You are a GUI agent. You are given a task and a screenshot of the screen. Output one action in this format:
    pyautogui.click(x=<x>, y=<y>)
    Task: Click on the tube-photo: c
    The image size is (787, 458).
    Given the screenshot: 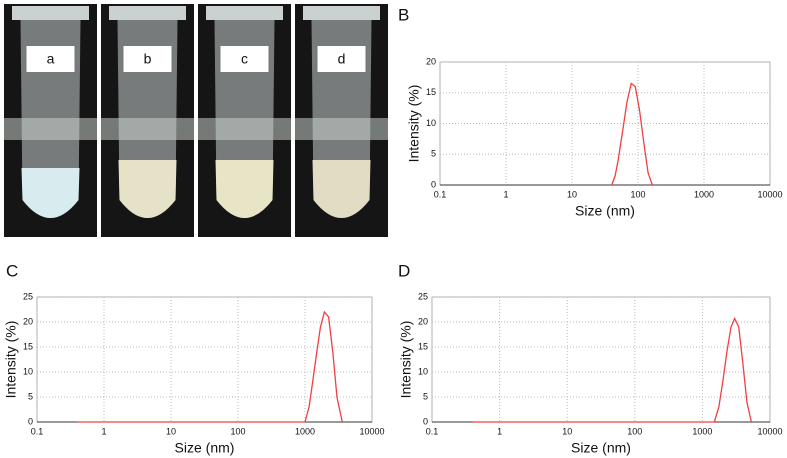 What is the action you would take?
    pyautogui.click(x=244, y=120)
    